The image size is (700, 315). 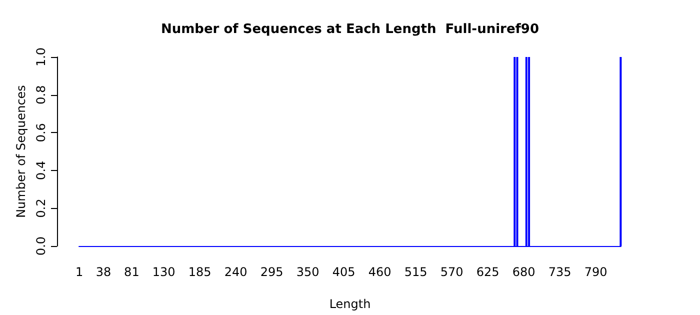 I want to click on chart-title: Number of Sequences at Each Length Full-uniref90, so click(x=350, y=29).